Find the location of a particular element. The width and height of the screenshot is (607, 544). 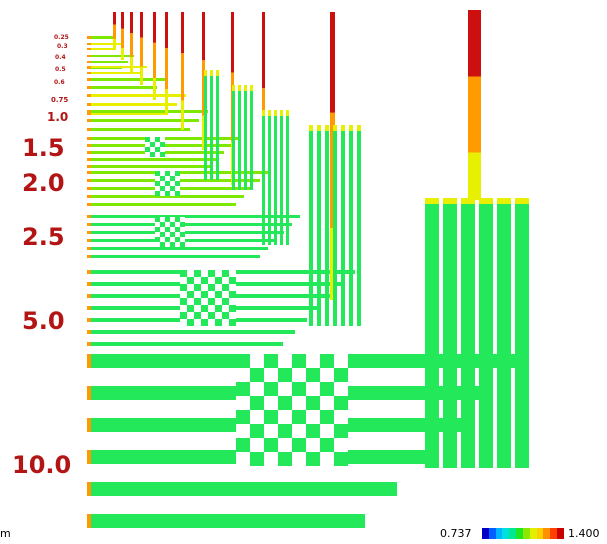

test-structure-4-line is located at coordinates (126, 79).